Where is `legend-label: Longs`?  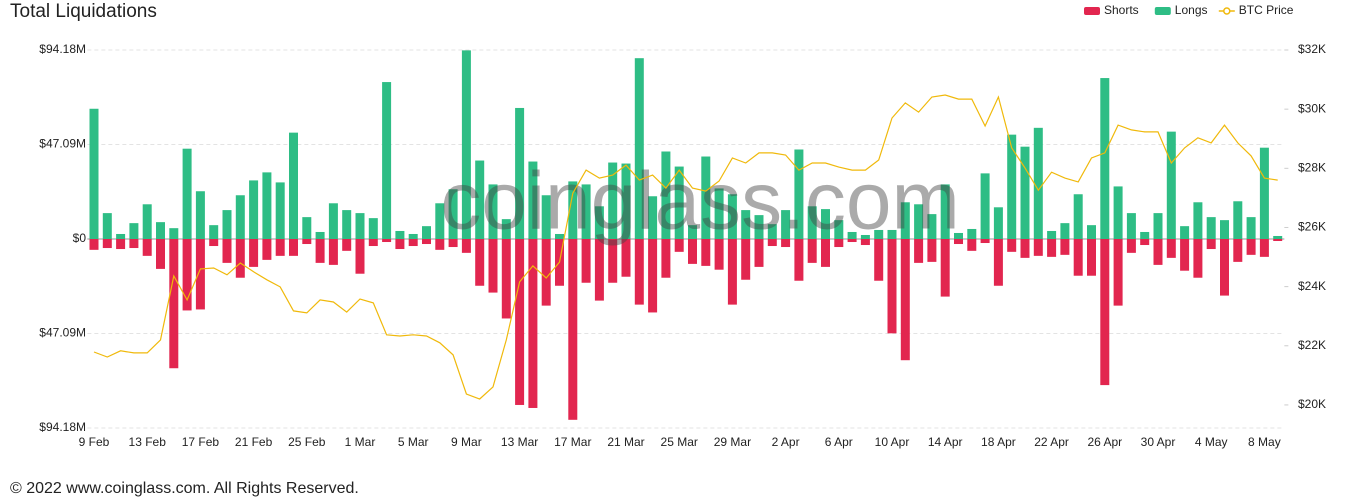
legend-label: Longs is located at coordinates (1191, 10).